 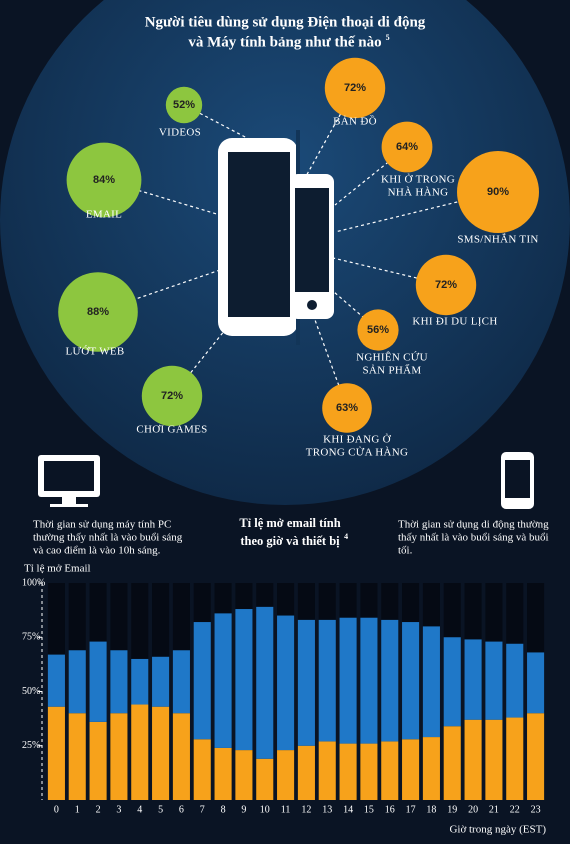 What do you see at coordinates (357, 440) in the screenshot?
I see `bubble-label: KHI ĐANG Ở` at bounding box center [357, 440].